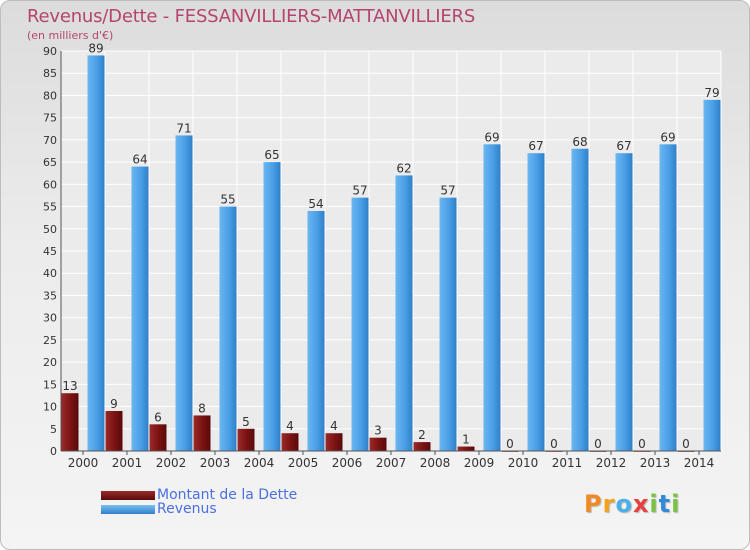  Describe the element at coordinates (271, 155) in the screenshot. I see `revenue-data-label: 65` at that location.